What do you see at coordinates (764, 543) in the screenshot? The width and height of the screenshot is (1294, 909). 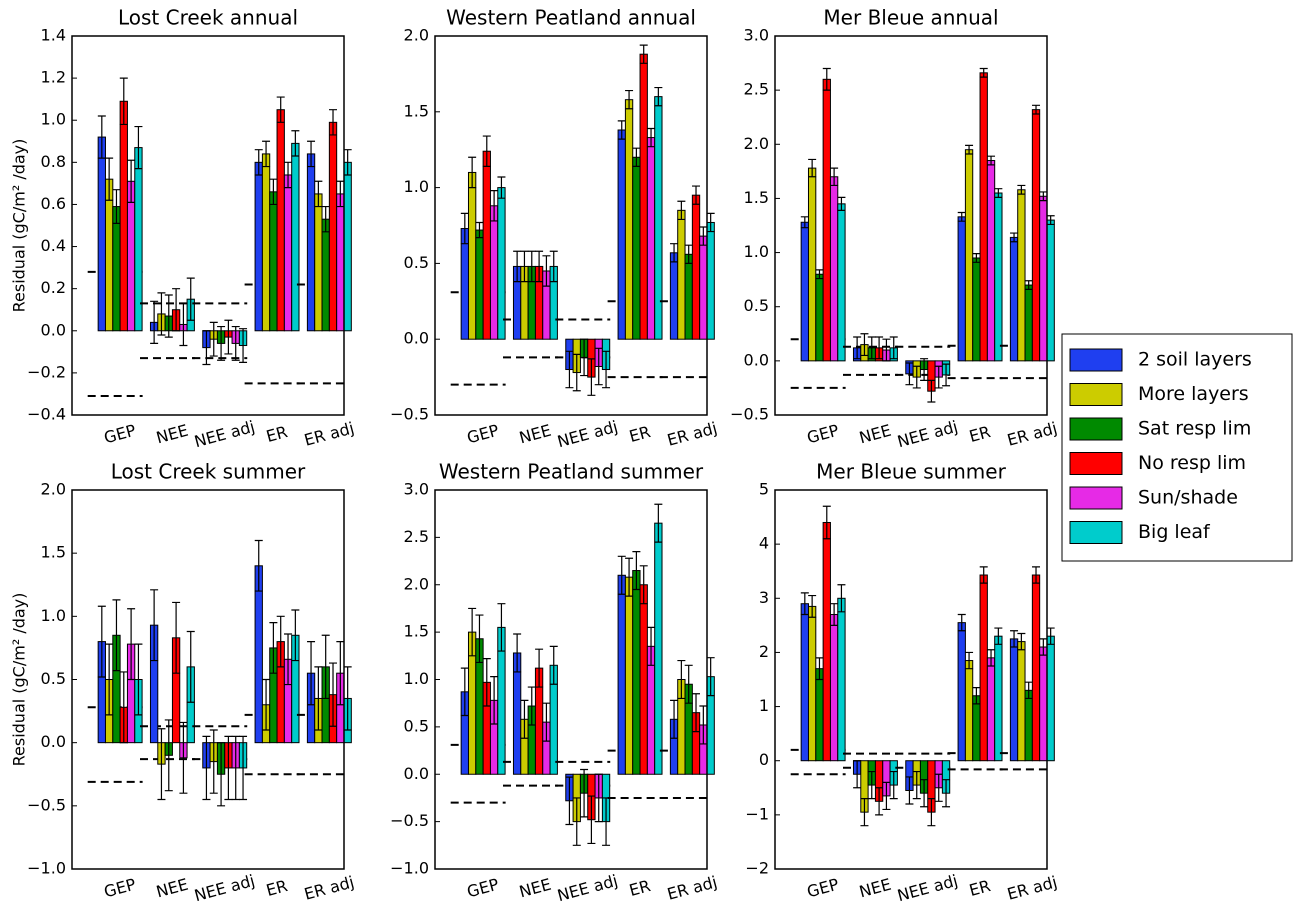 I see `y-tick-label: 4` at bounding box center [764, 543].